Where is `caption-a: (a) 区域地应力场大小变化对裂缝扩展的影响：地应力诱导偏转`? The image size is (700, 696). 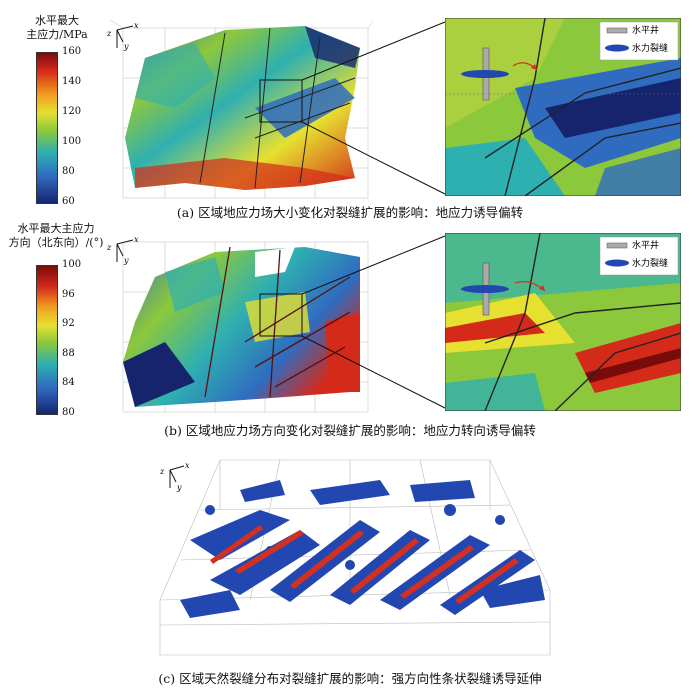
caption-a: (a) 区域地应力场大小变化对裂缝扩展的影响：地应力诱导偏转 is located at coordinates (350, 212).